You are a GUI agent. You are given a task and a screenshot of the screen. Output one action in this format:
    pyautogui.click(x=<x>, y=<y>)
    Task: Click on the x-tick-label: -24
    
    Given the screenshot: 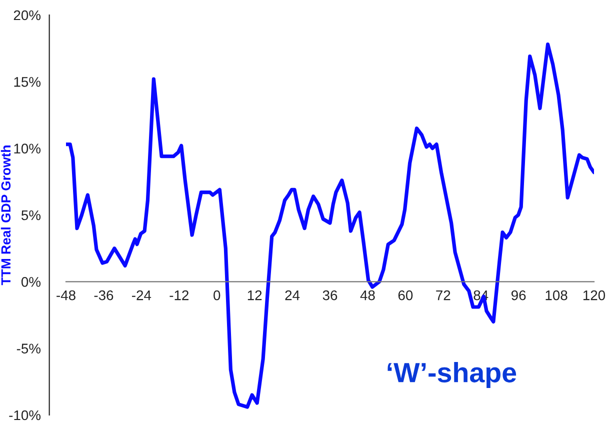 What is the action you would take?
    pyautogui.click(x=142, y=295)
    